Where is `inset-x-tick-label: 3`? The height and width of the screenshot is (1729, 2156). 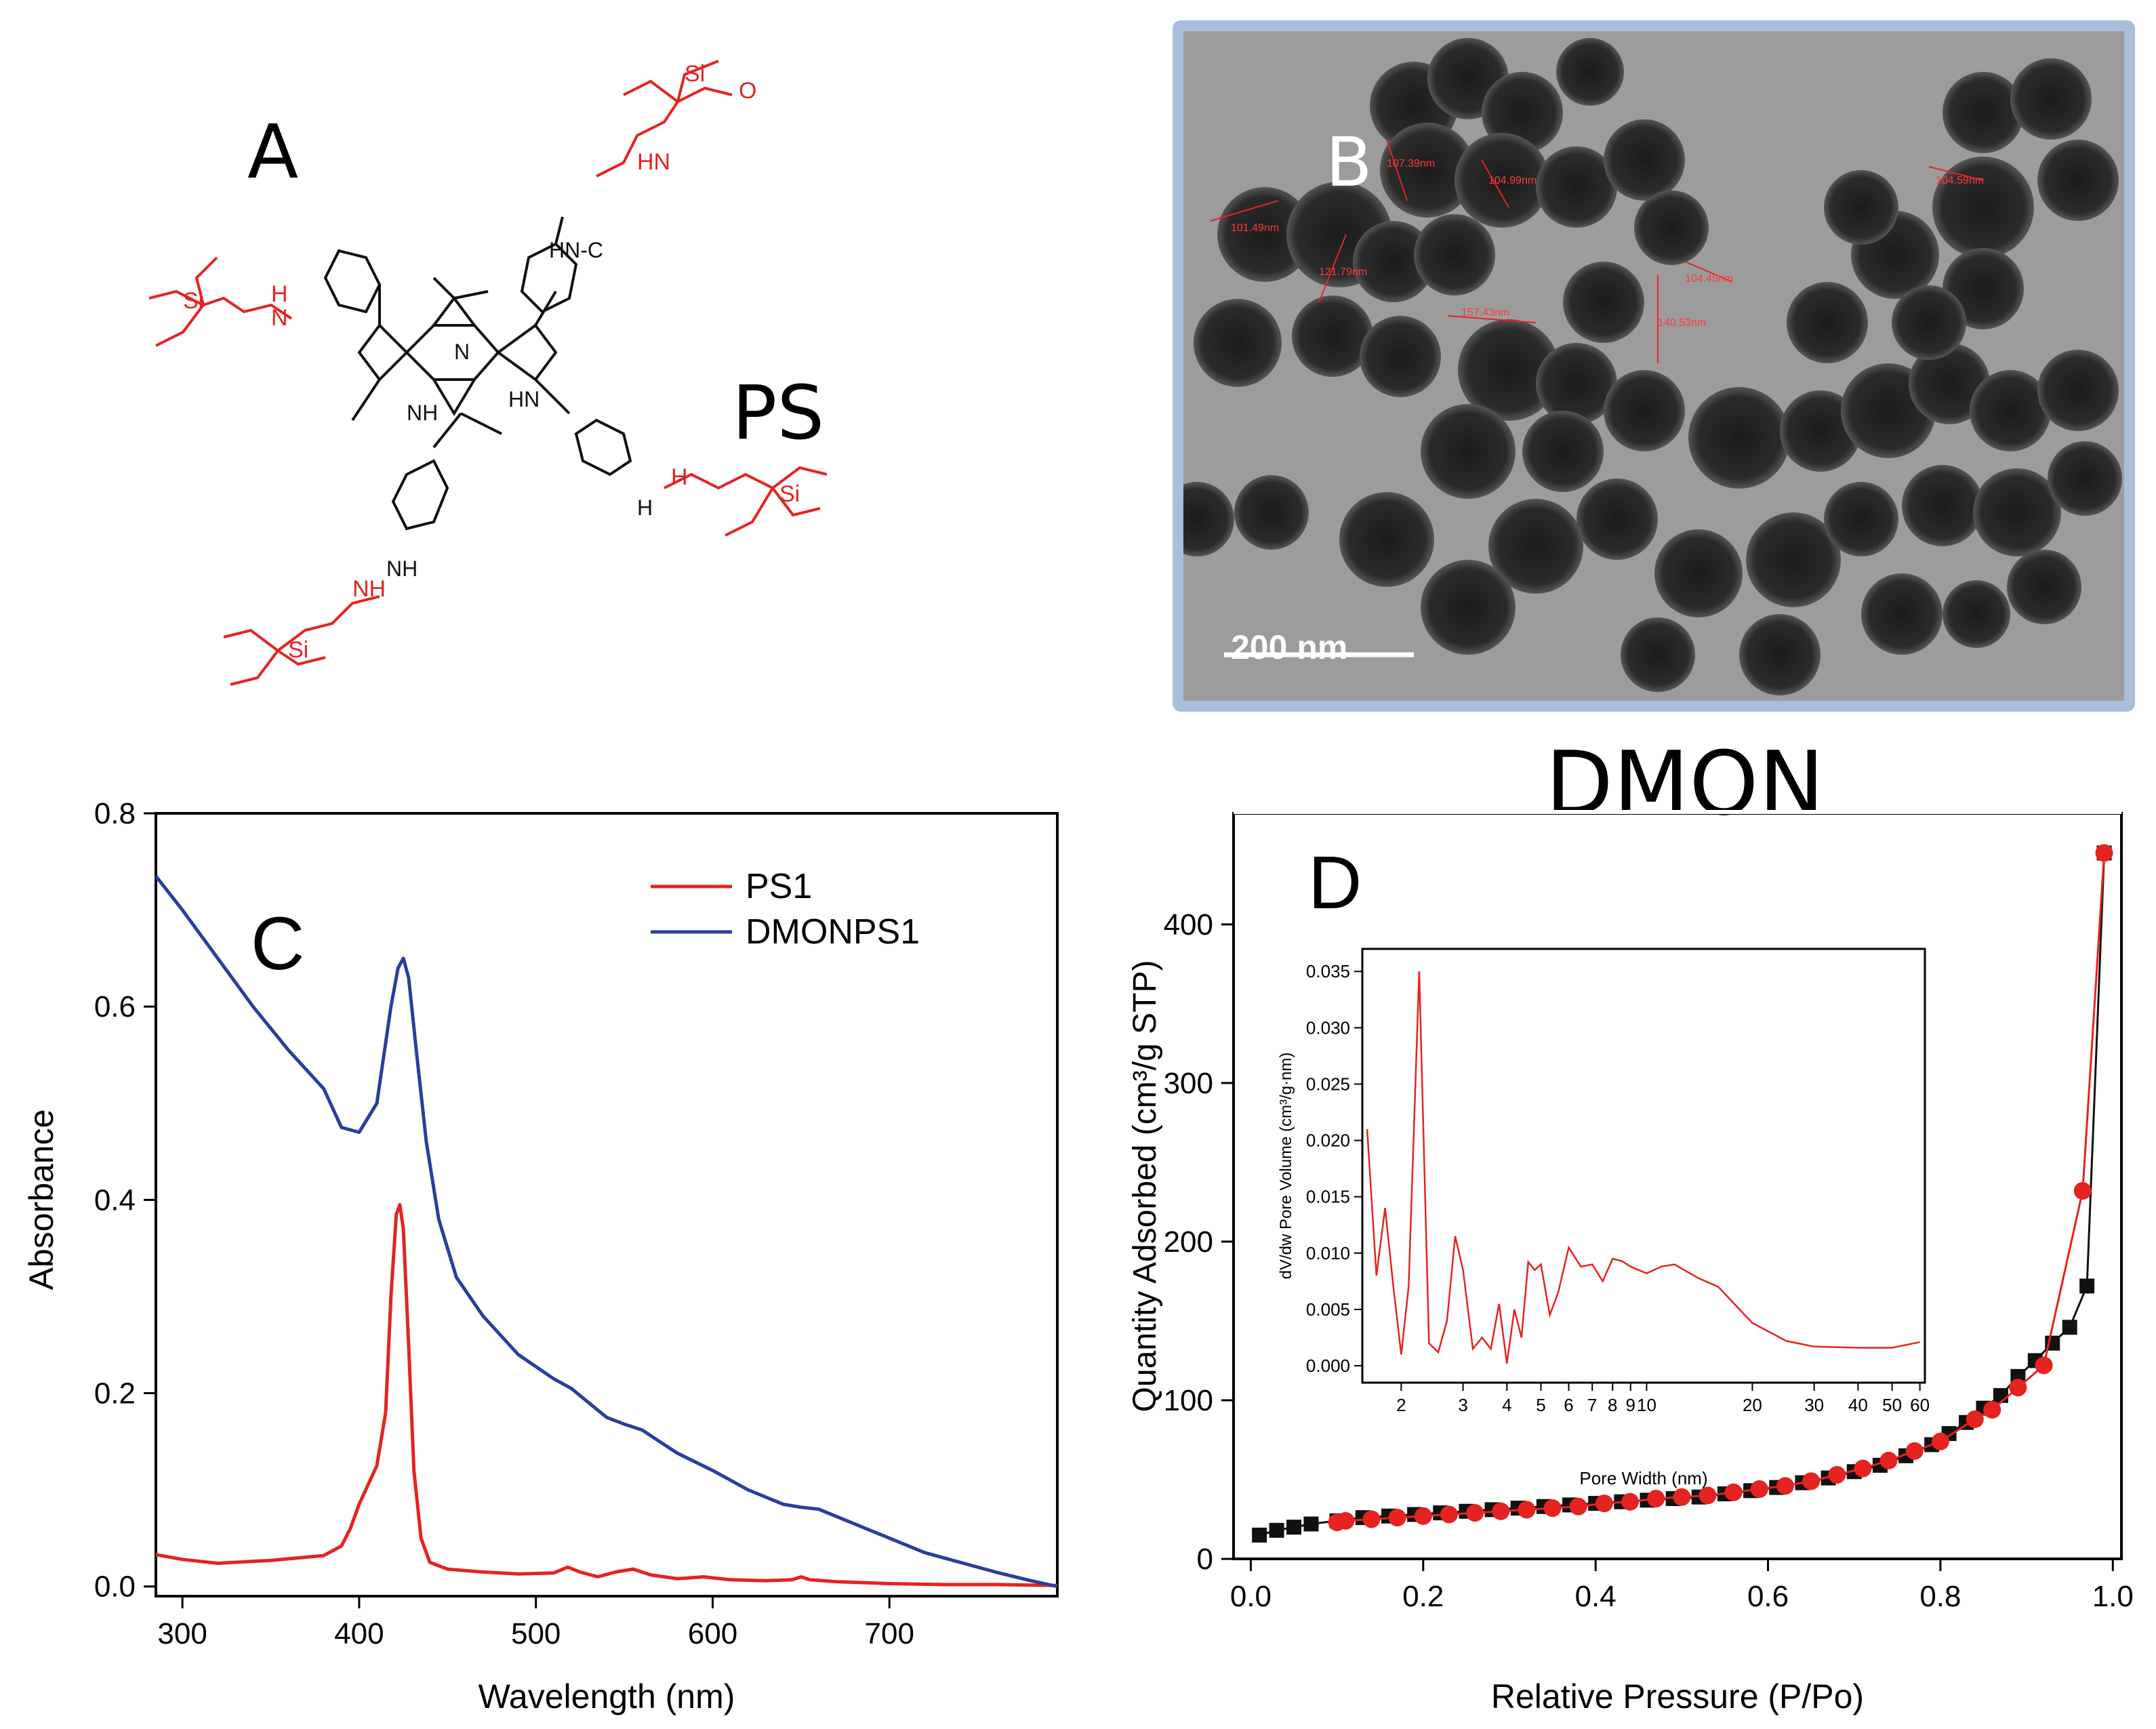
inset-x-tick-label: 3 is located at coordinates (1462, 1405).